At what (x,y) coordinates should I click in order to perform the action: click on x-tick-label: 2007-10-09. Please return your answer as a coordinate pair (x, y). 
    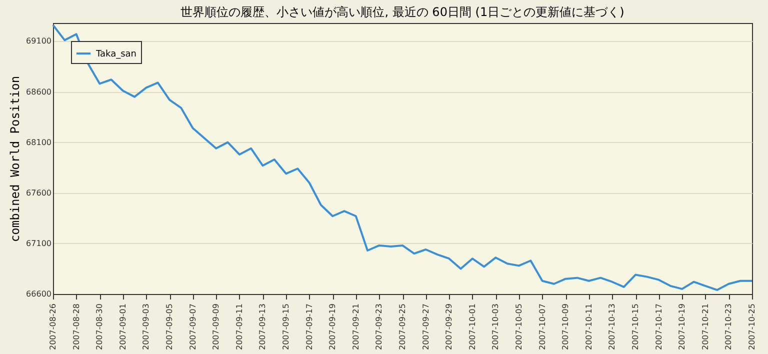
    Looking at the image, I should click on (565, 327).